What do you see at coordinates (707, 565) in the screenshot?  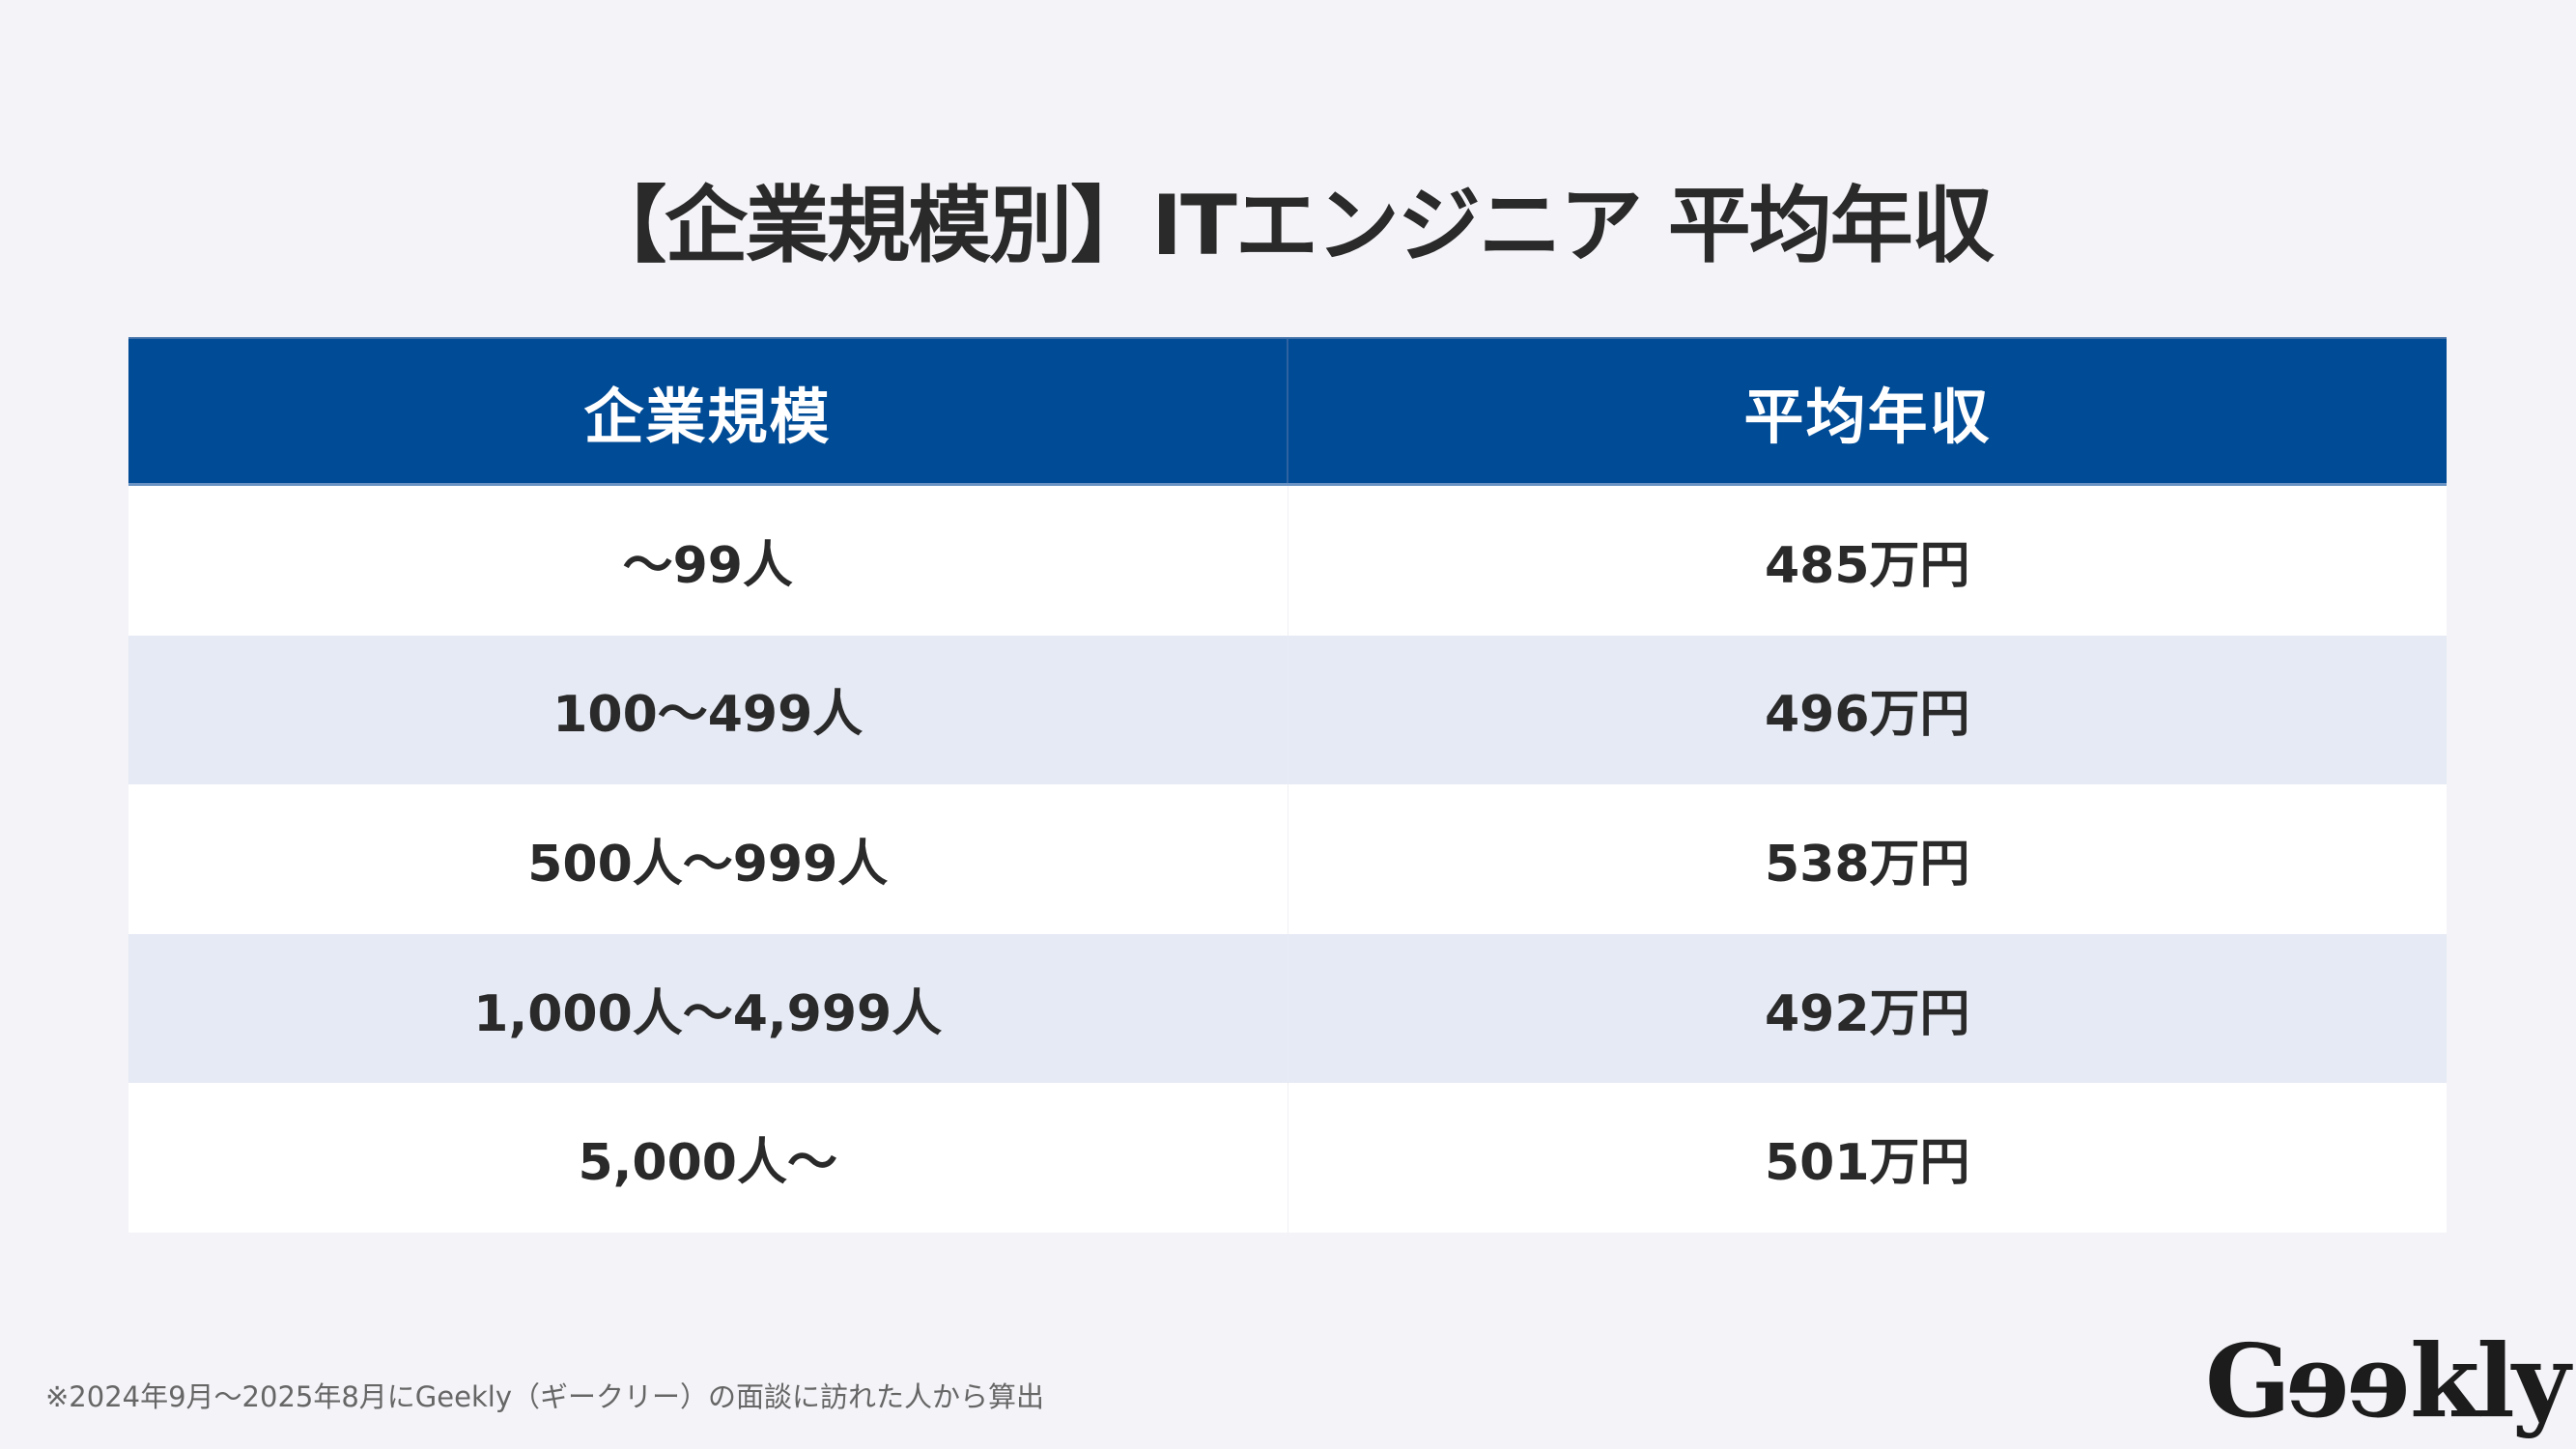 I see `company-size-cell: ～99人` at bounding box center [707, 565].